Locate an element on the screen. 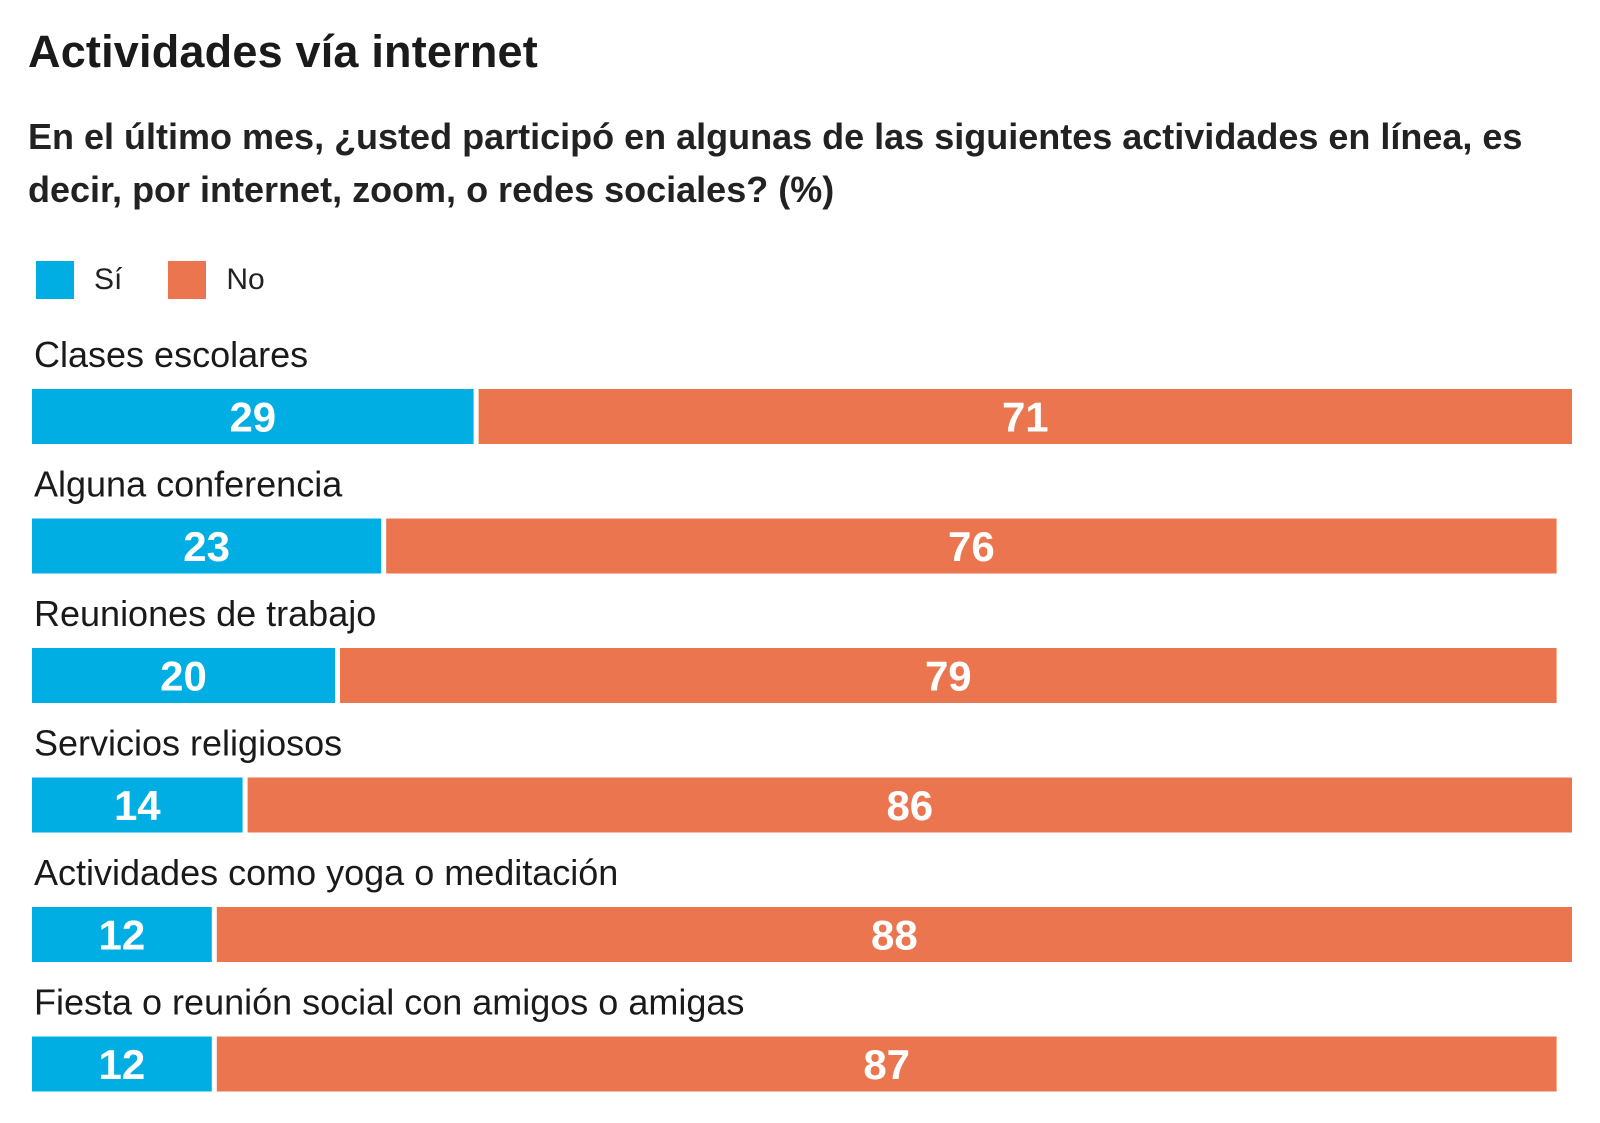 This screenshot has height=1123, width=1600. bar-segment-no-reuniones-de-trabajo is located at coordinates (948, 675).